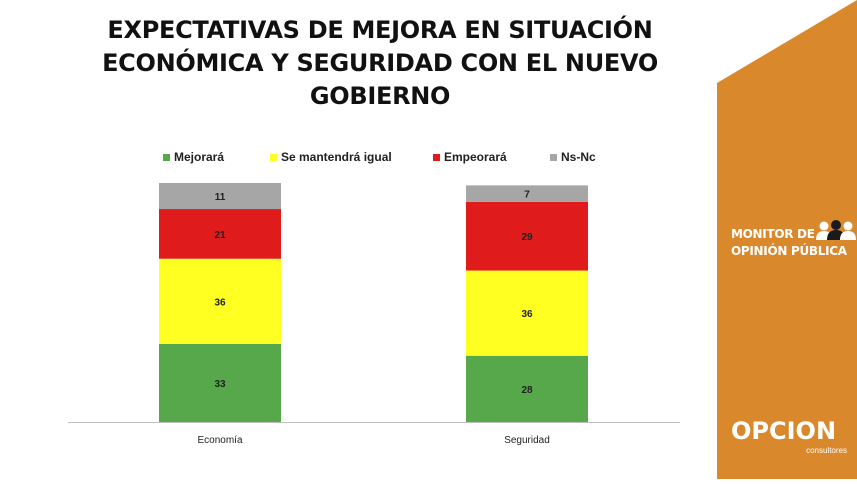  Describe the element at coordinates (273, 157) in the screenshot. I see `legend-swatch-se-mantendra-igual` at that location.